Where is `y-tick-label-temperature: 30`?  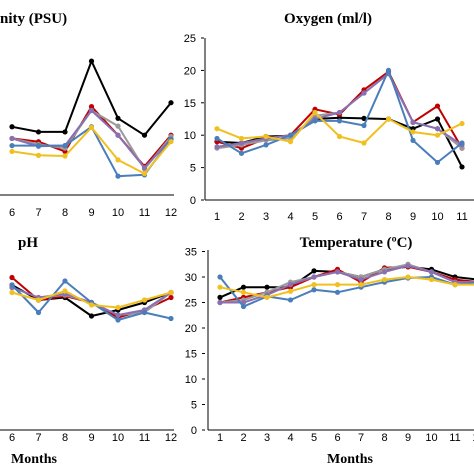
y-tick-label-temperature: 30 is located at coordinates (191, 278).